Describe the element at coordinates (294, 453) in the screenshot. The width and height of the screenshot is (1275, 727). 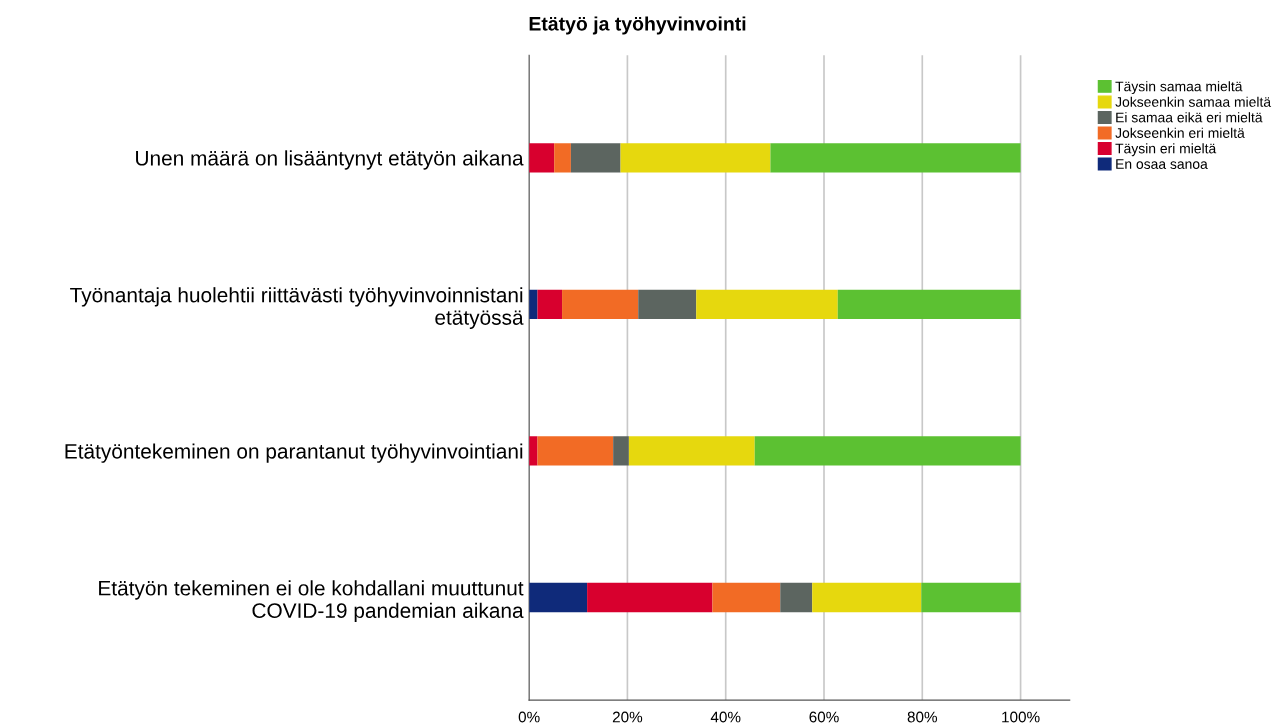
I see `y-tick-label: Etätyöntekeminen on parantanut työhyvinvointiani` at that location.